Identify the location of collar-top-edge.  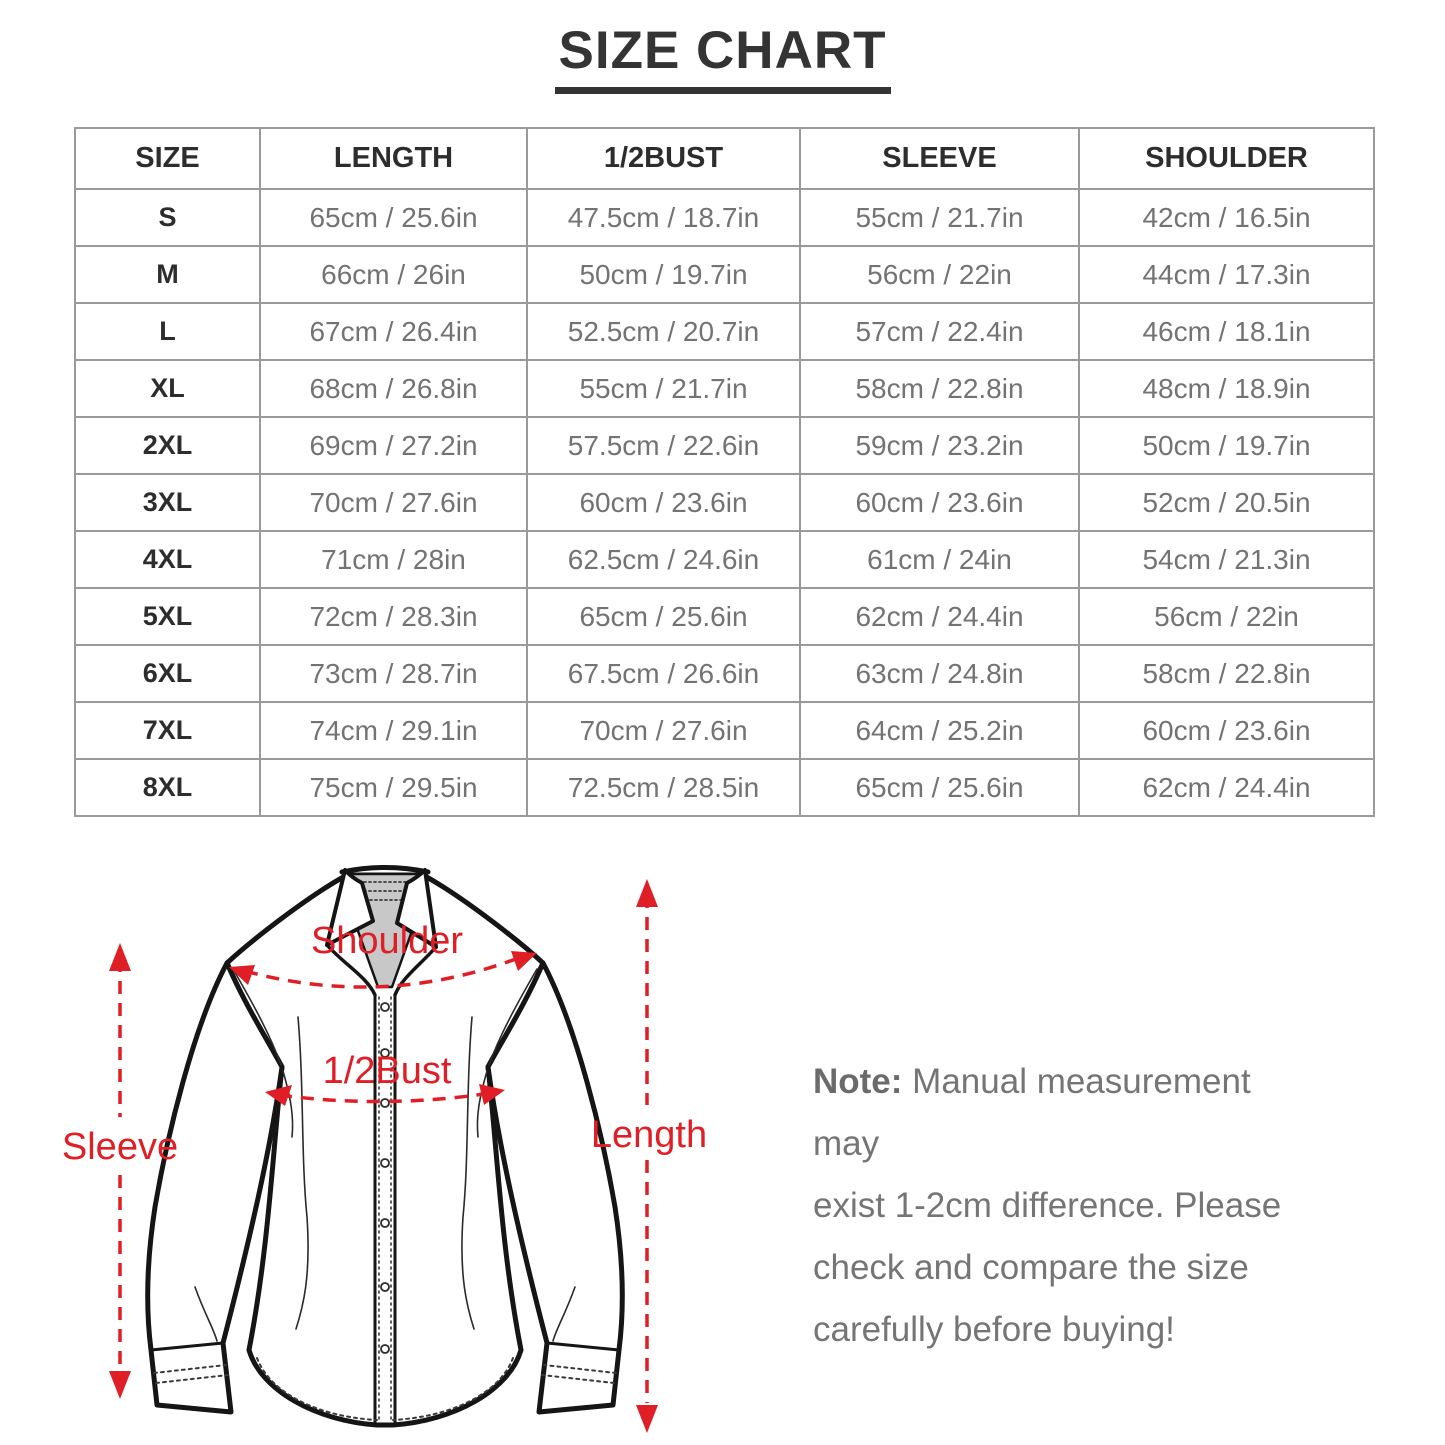
(385, 870).